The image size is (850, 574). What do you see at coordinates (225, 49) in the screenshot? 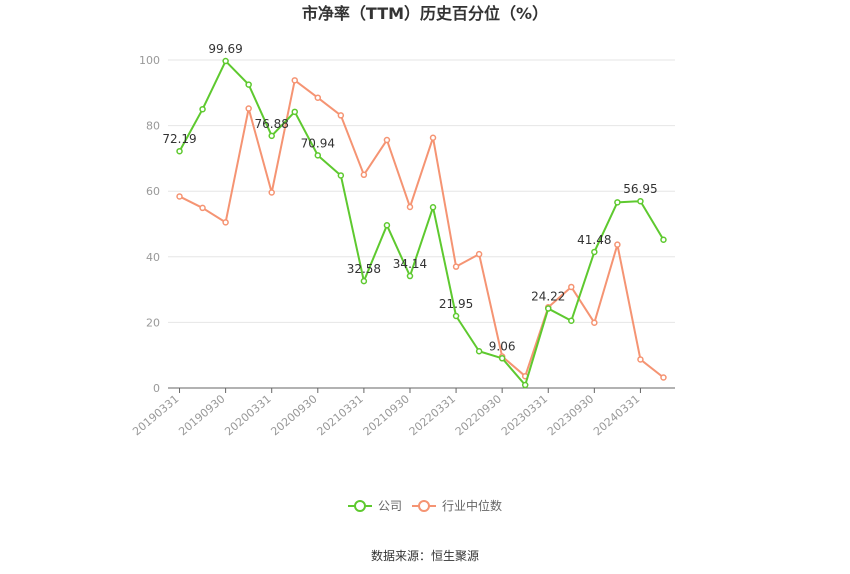
I see `data-label: 99.69` at bounding box center [225, 49].